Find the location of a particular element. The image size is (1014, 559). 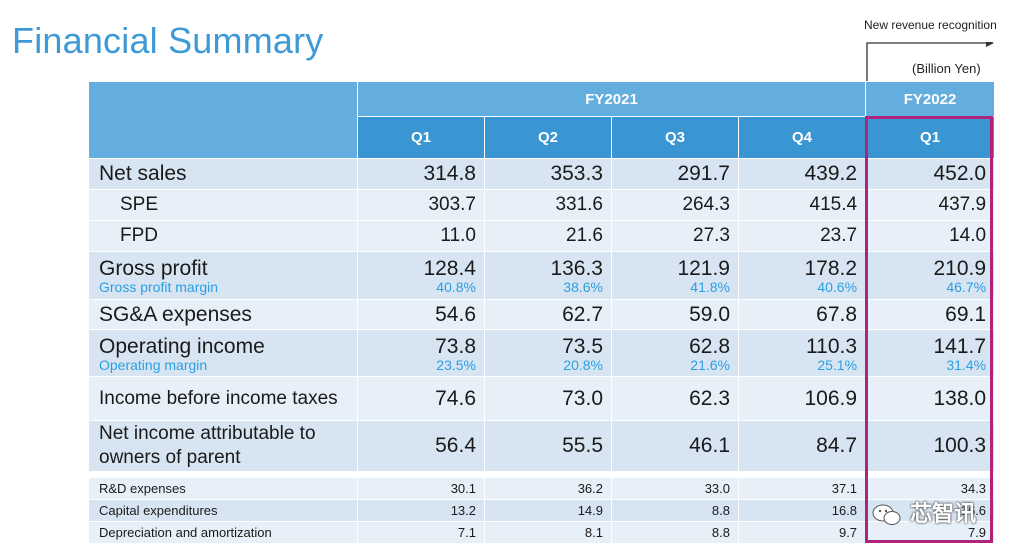

cell-value: 23.7 is located at coordinates (802, 236).